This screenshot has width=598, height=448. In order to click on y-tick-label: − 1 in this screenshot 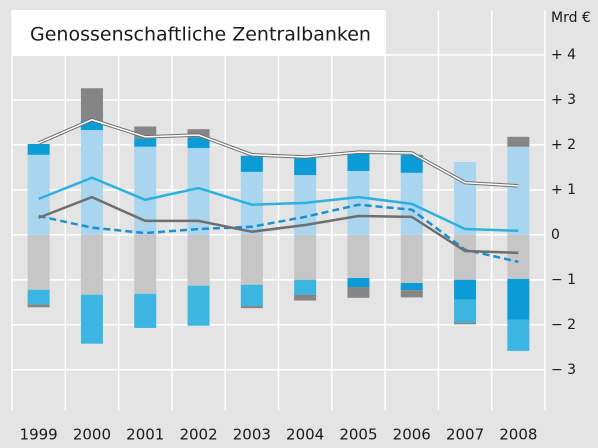, I will do `click(563, 280)`.